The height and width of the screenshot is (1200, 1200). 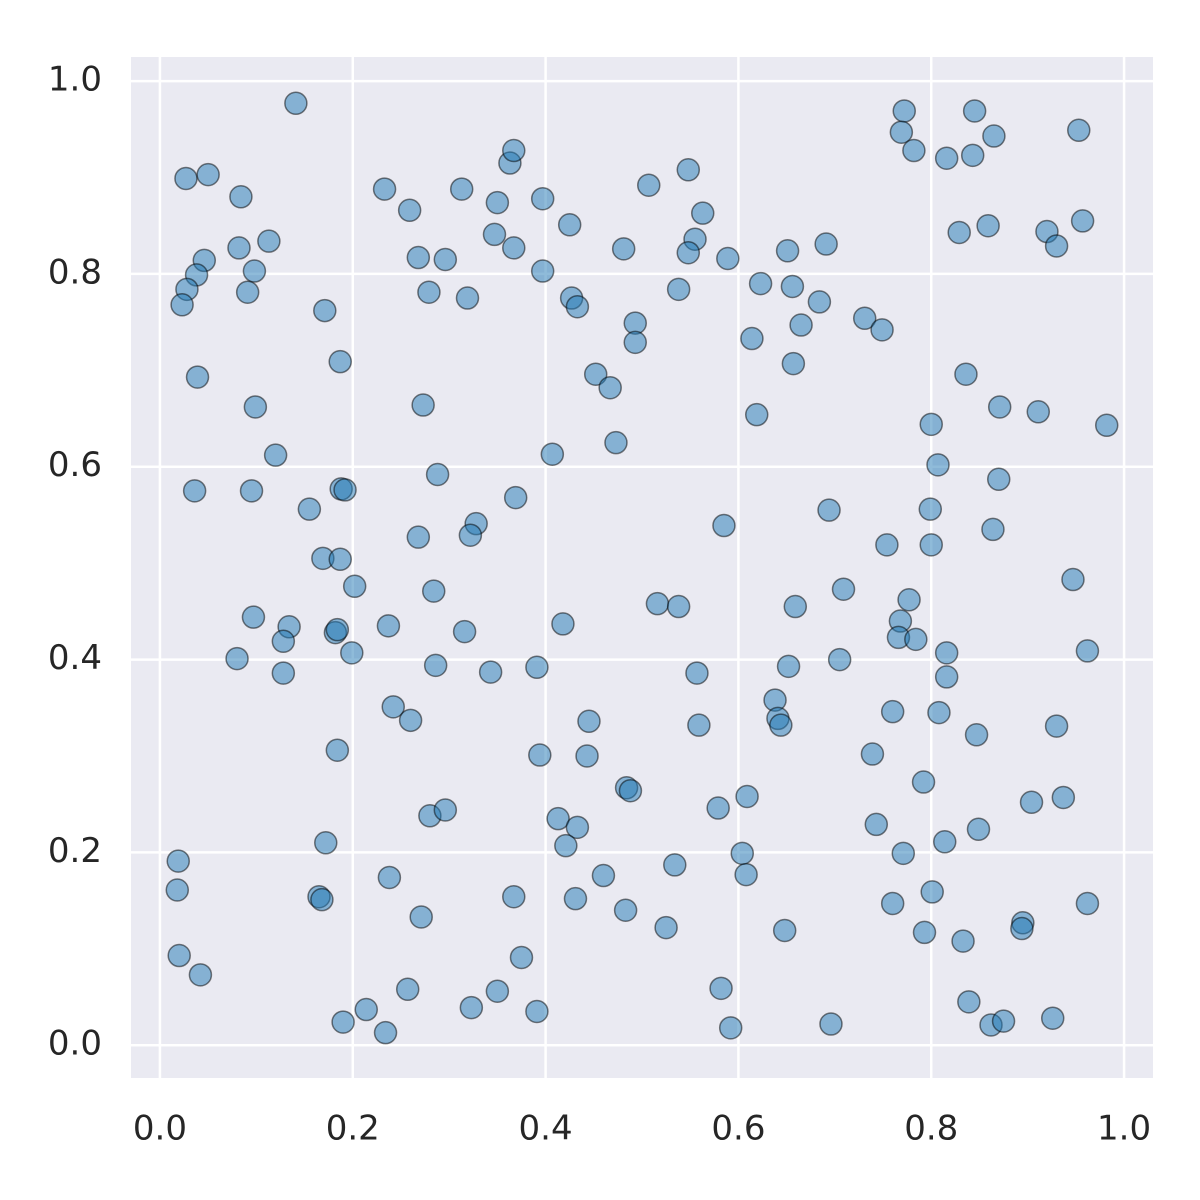 I want to click on y-tick-label: 1.0, so click(x=75, y=80).